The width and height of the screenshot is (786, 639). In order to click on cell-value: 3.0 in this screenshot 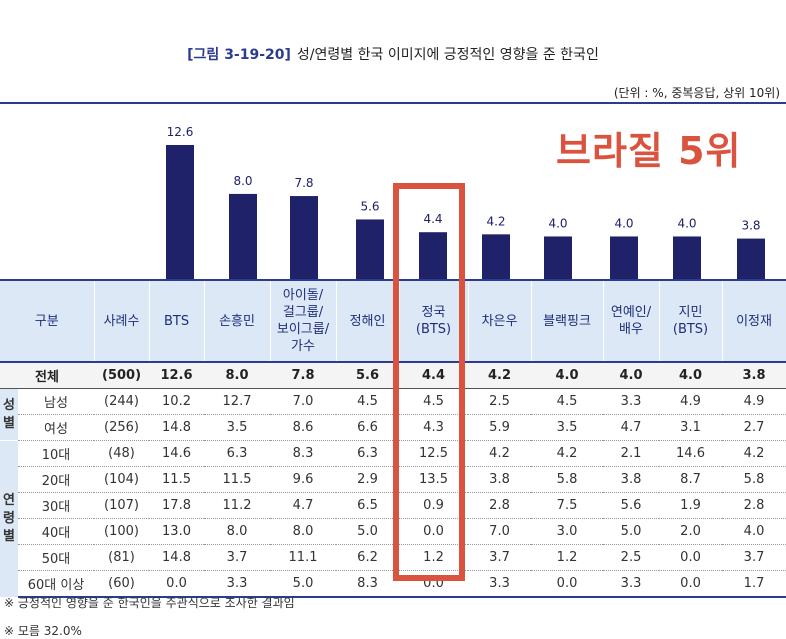, I will do `click(567, 531)`.